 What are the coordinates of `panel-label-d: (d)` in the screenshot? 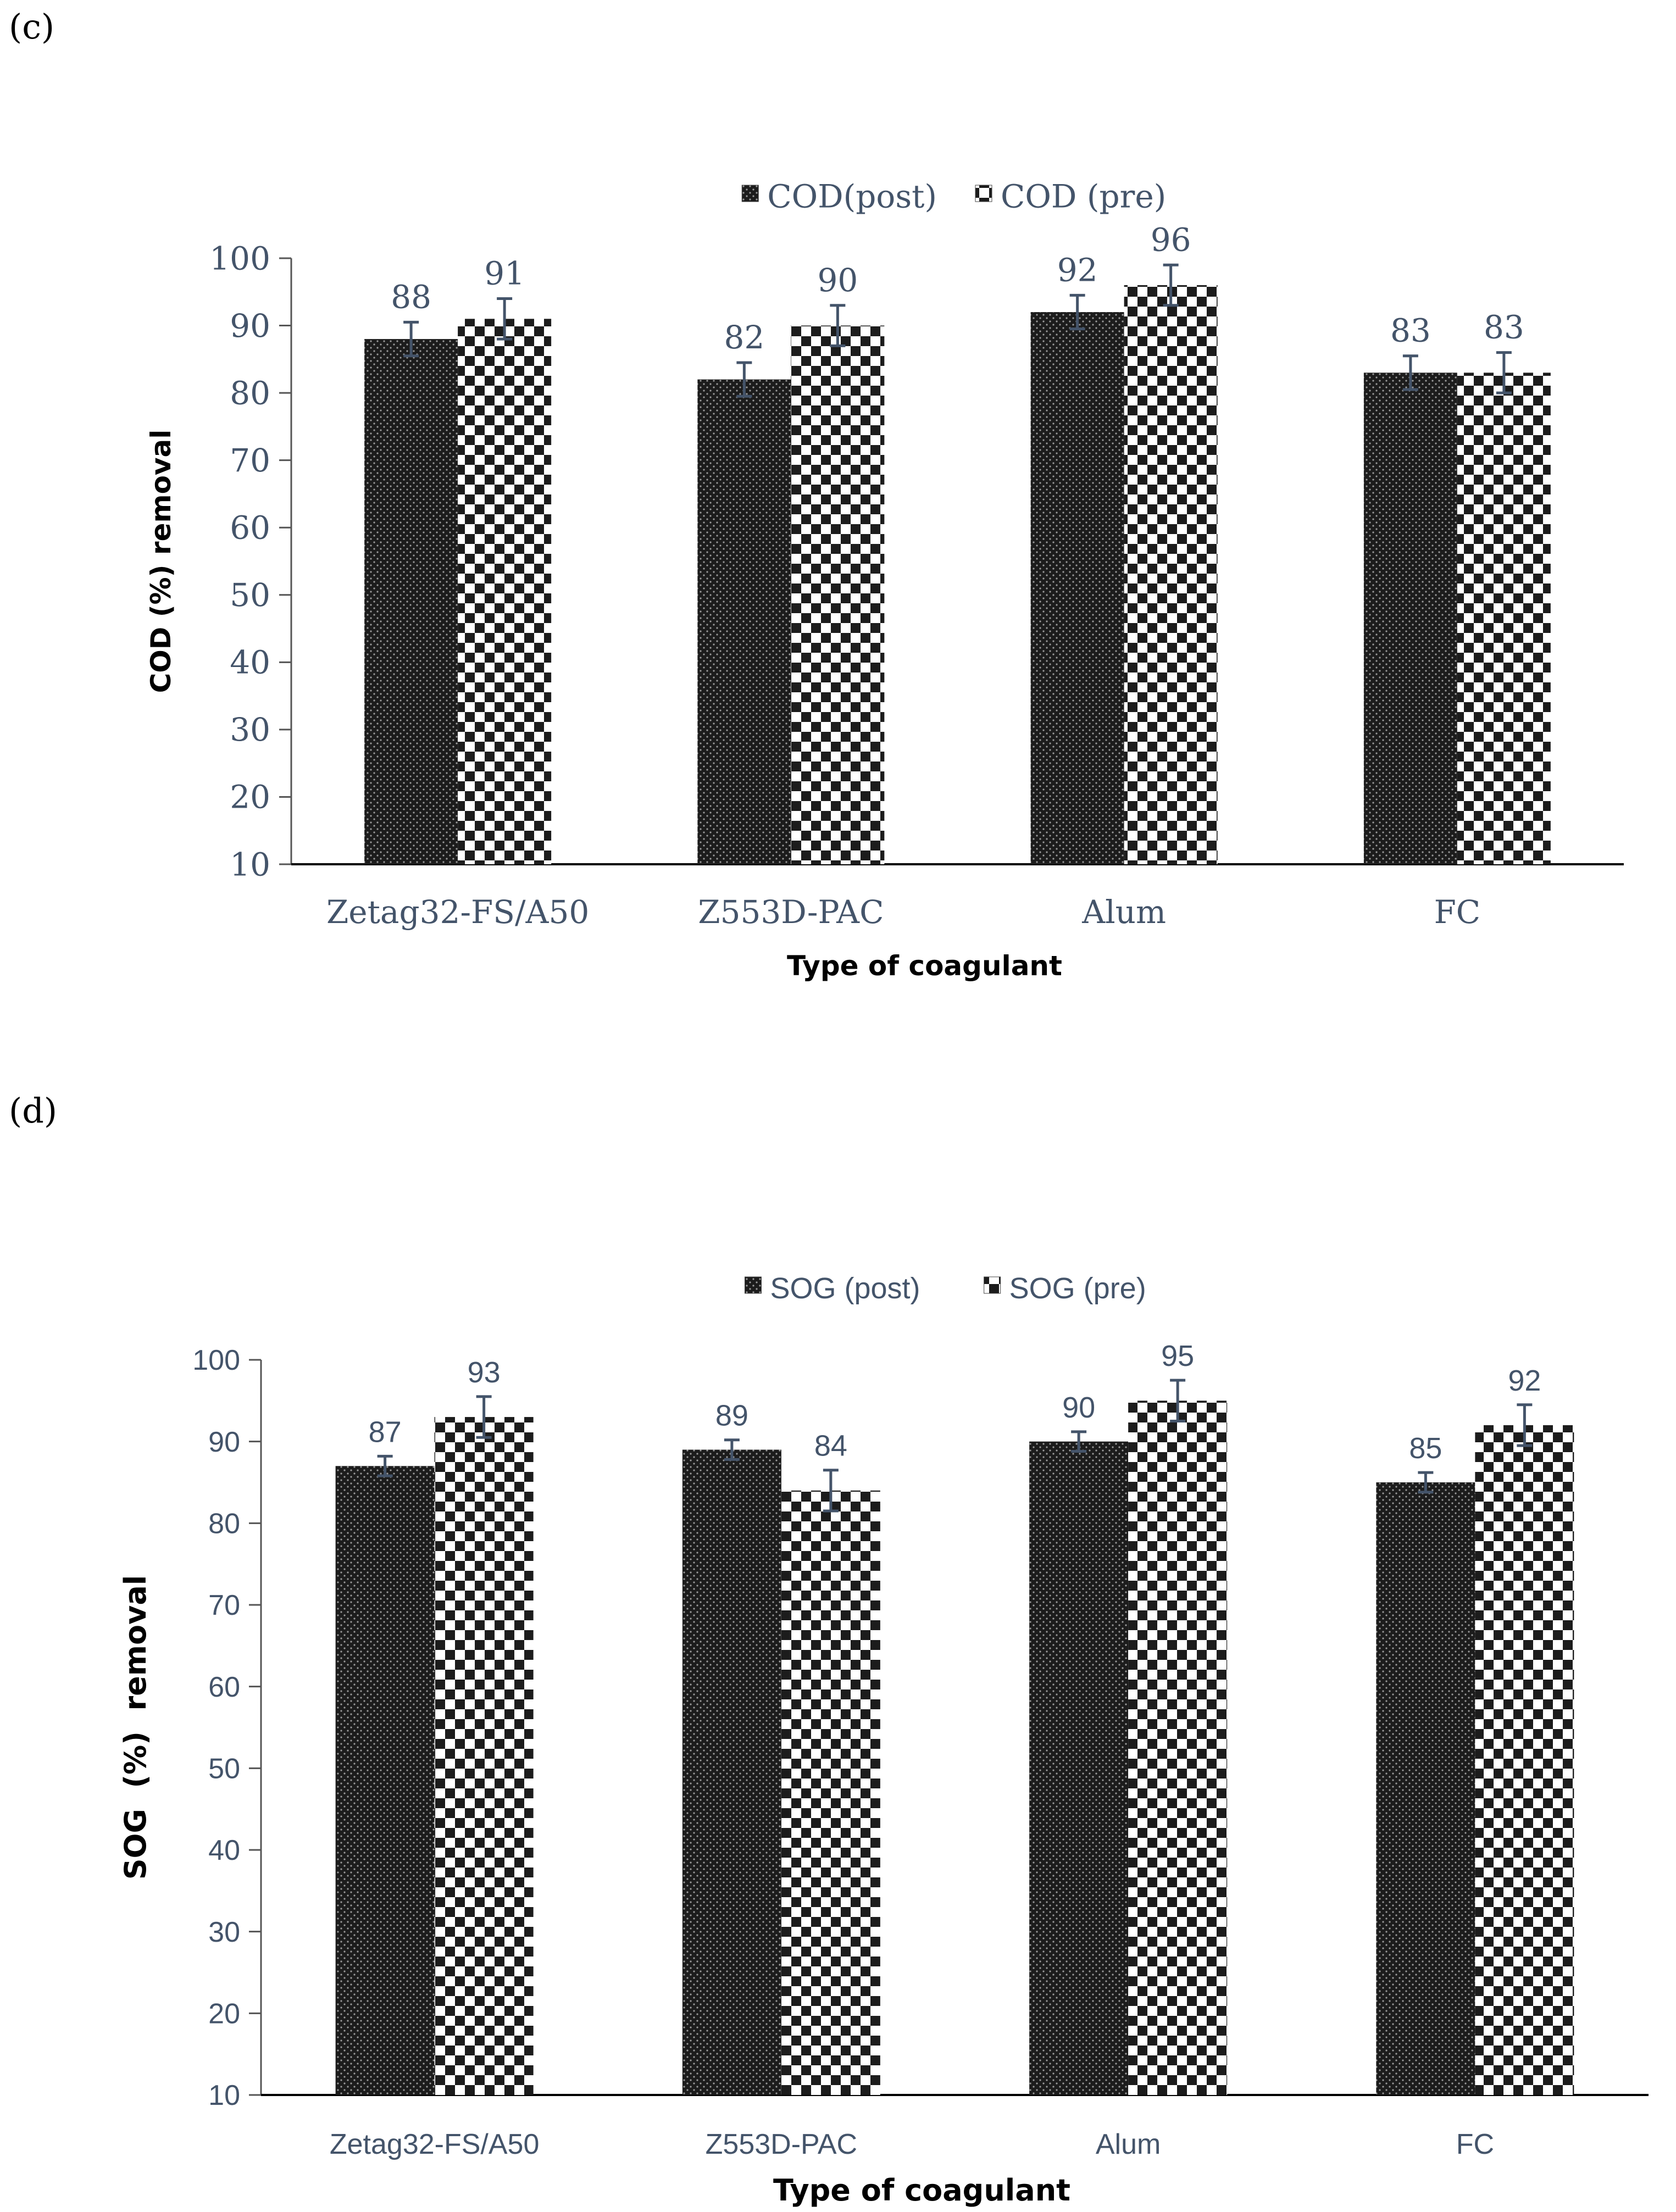 It's located at (33, 1111).